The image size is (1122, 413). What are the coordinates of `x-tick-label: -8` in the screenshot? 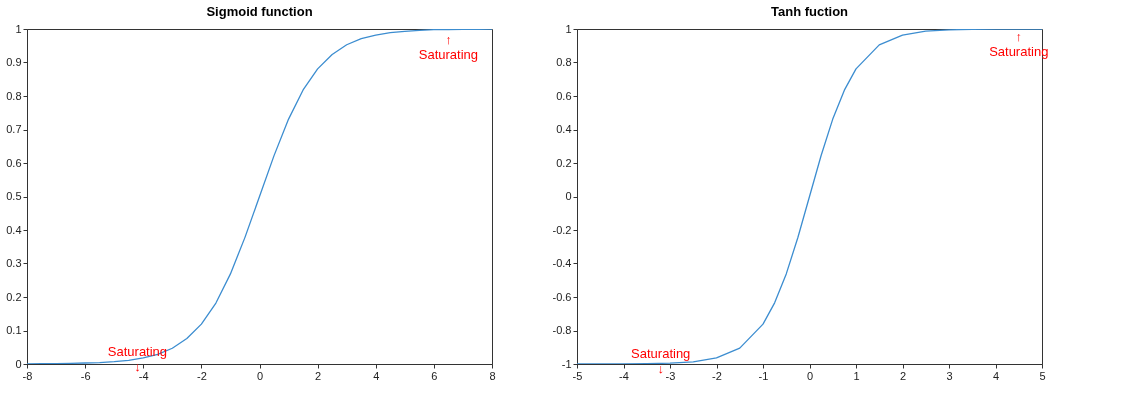 It's located at (27, 375).